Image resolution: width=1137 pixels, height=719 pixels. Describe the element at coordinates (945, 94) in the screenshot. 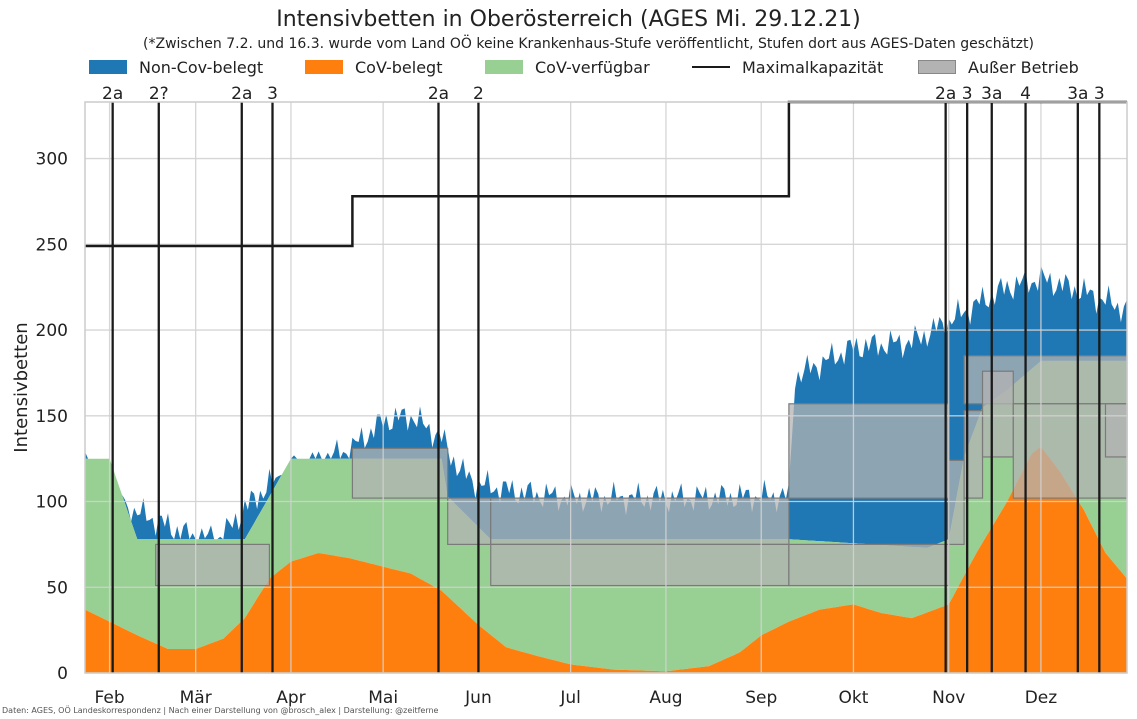

I see `stage-label-6: 2a` at that location.